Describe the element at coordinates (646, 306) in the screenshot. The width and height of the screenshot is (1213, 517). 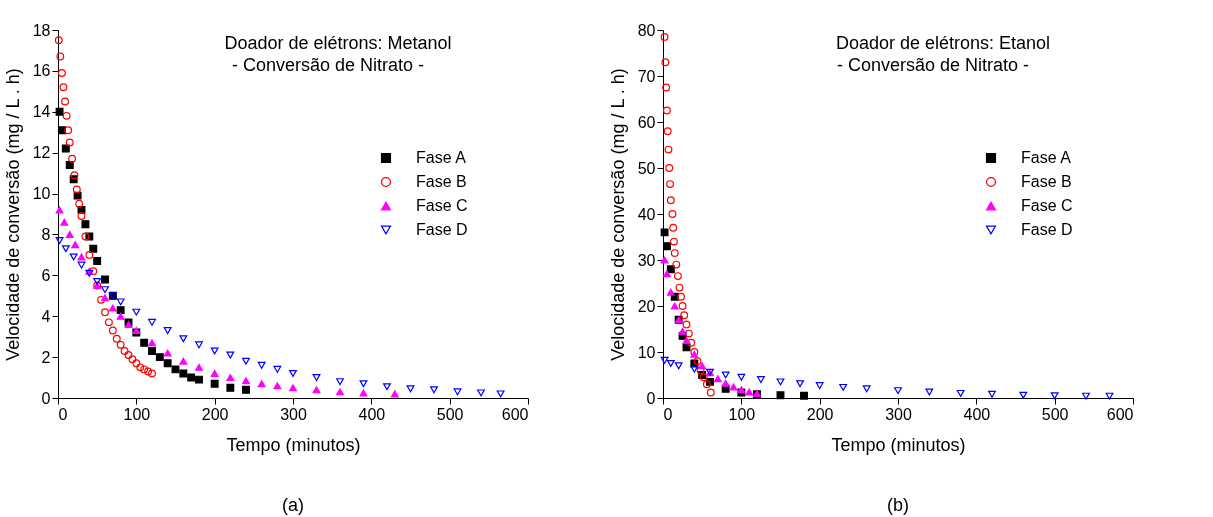
I see `y-tick-label: 20` at that location.